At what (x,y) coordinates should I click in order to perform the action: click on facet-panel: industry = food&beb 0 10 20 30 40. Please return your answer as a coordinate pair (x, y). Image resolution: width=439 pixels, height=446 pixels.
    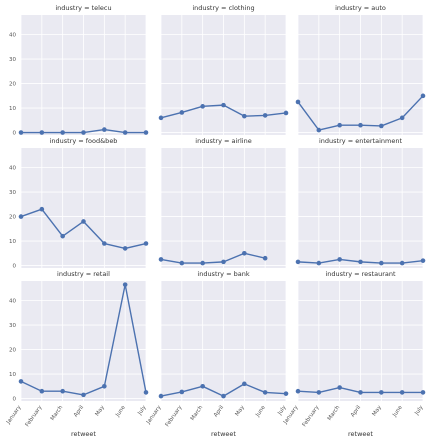
    Looking at the image, I should click on (79, 203).